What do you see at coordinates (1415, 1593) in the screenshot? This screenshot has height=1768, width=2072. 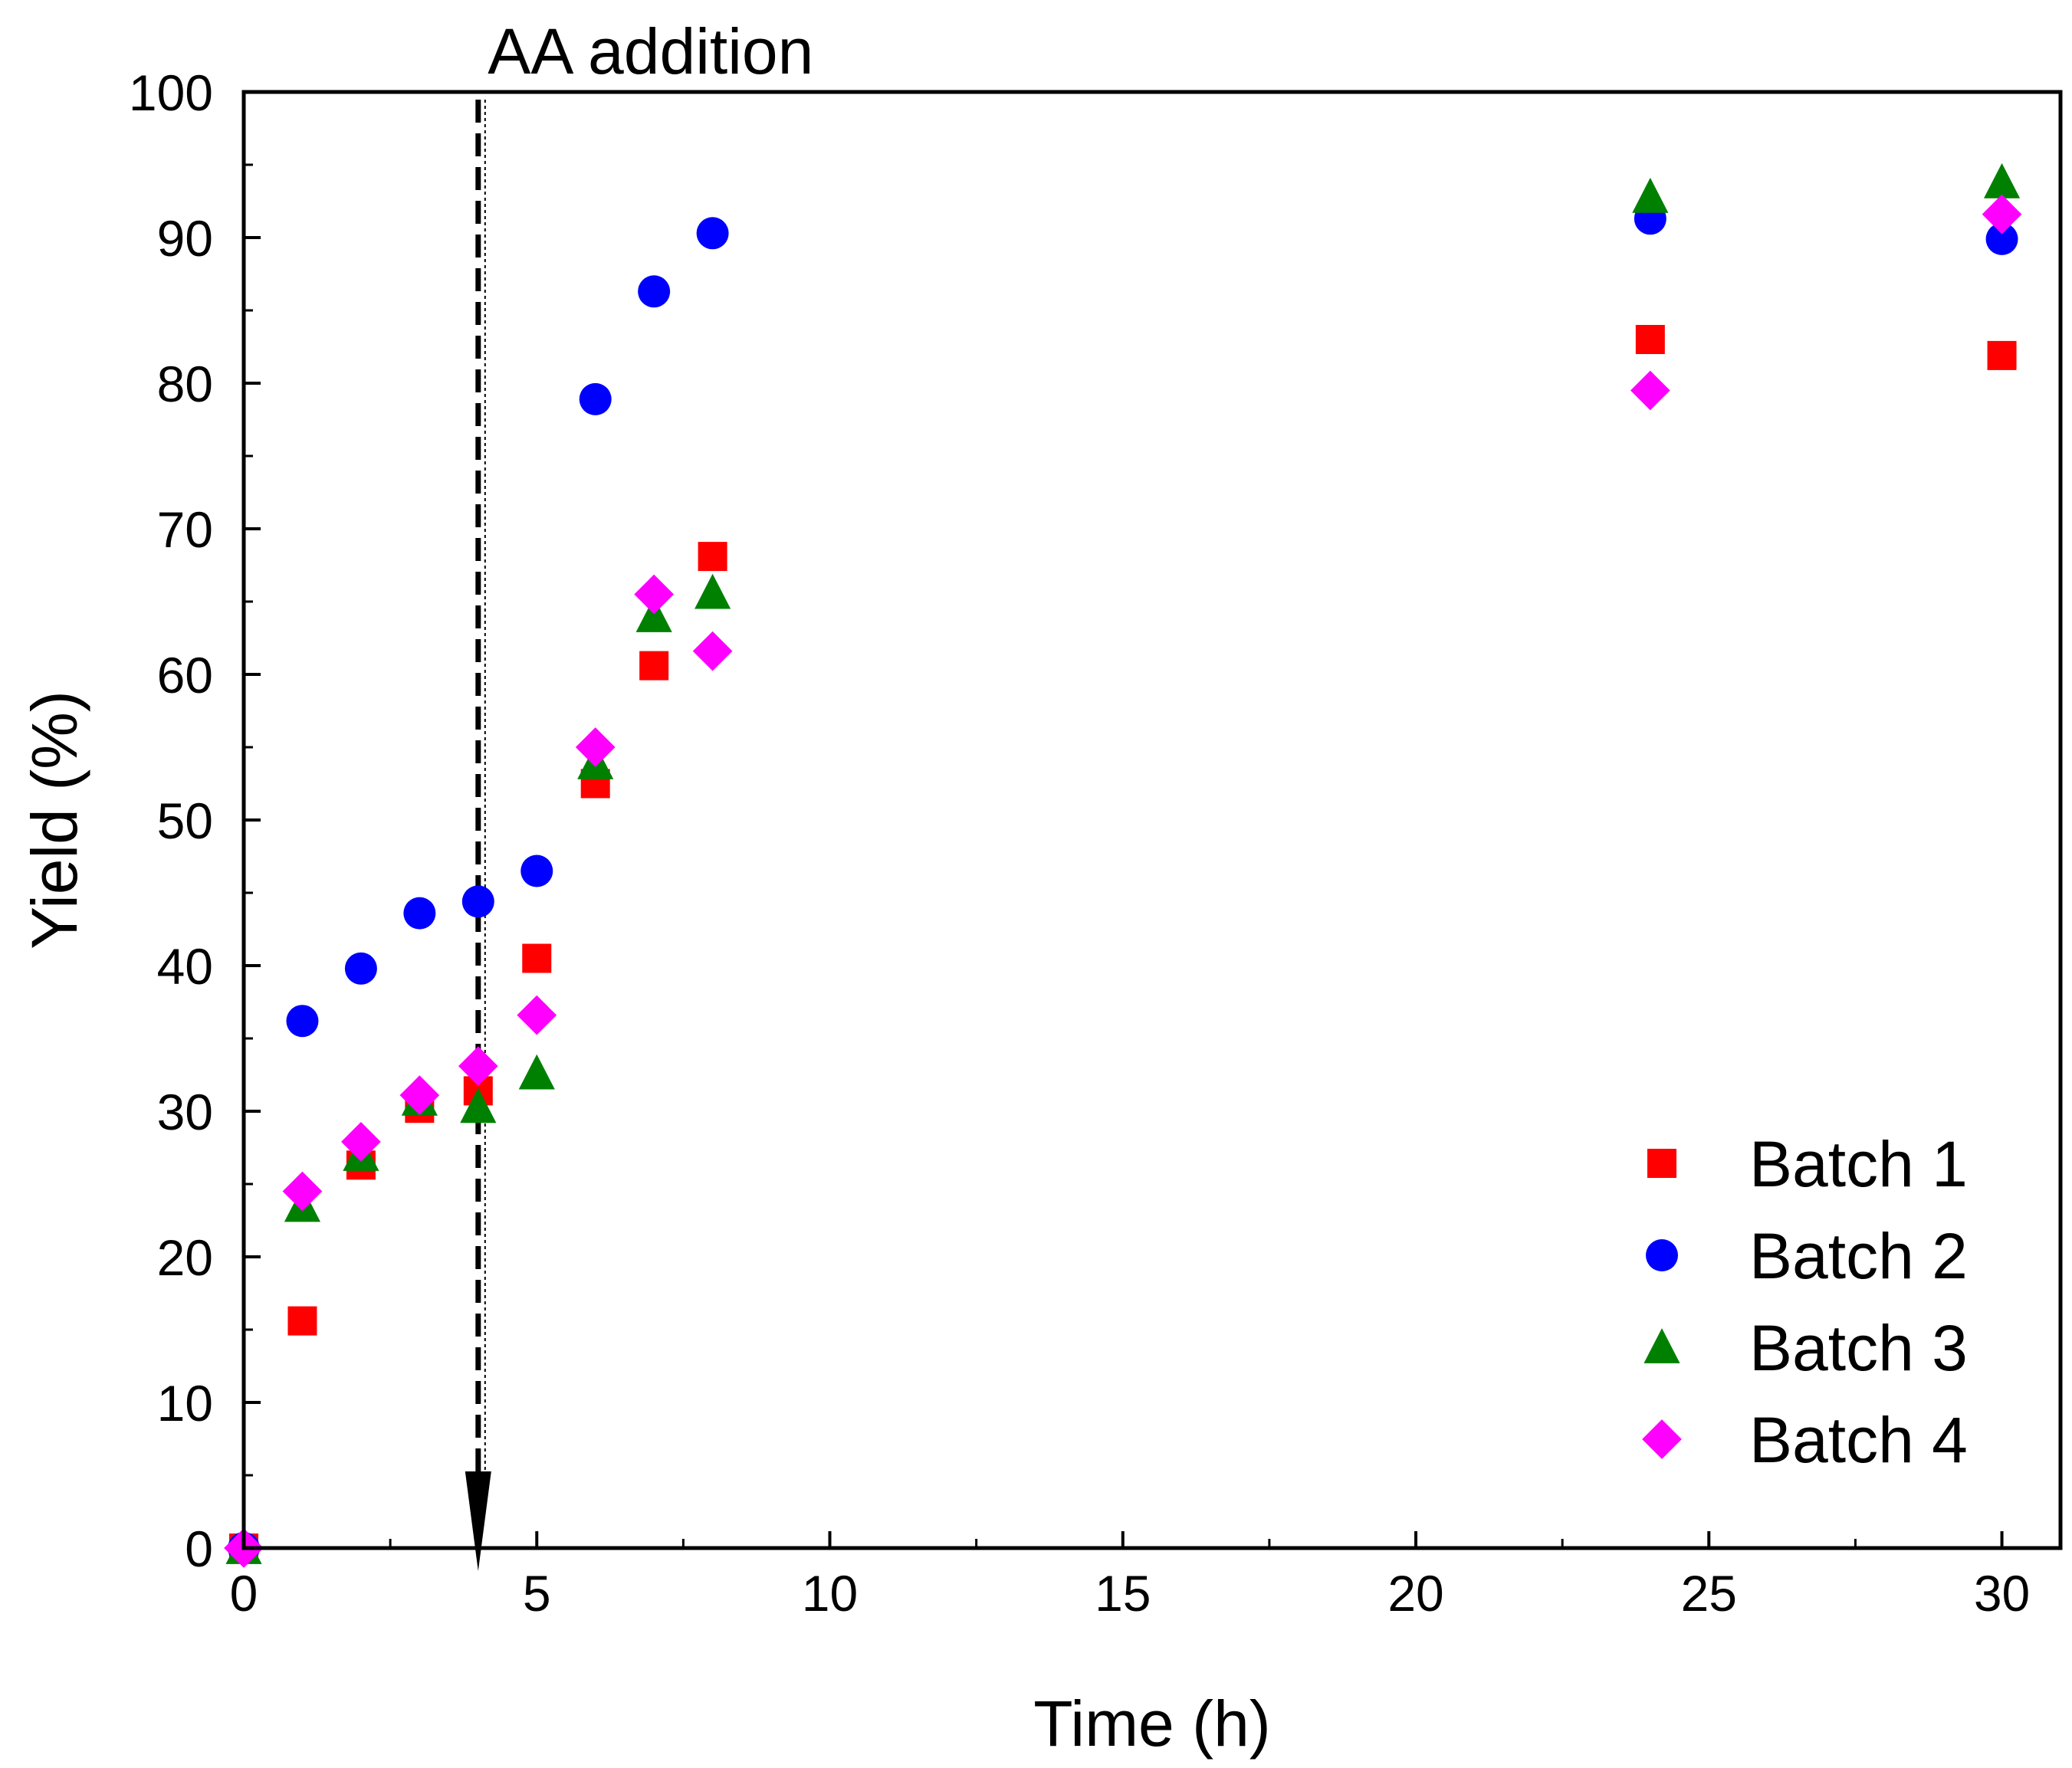 I see `x-tick-label: 20` at bounding box center [1415, 1593].